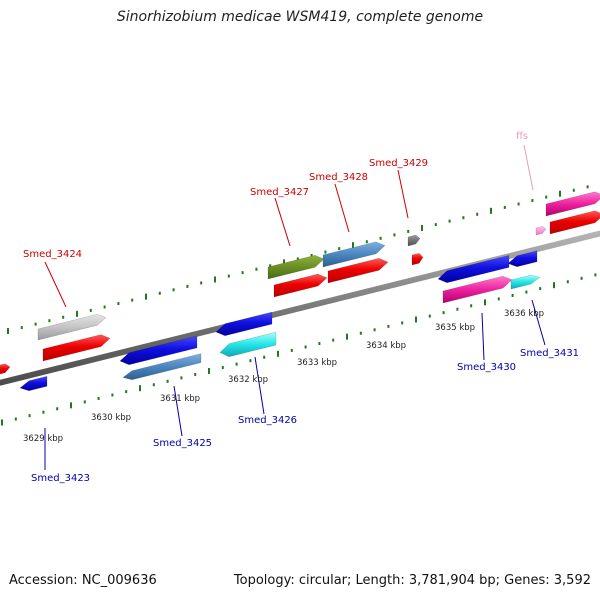  Describe the element at coordinates (338, 177) in the screenshot. I see `gene-label-smed-3428: Smed_3428` at that location.